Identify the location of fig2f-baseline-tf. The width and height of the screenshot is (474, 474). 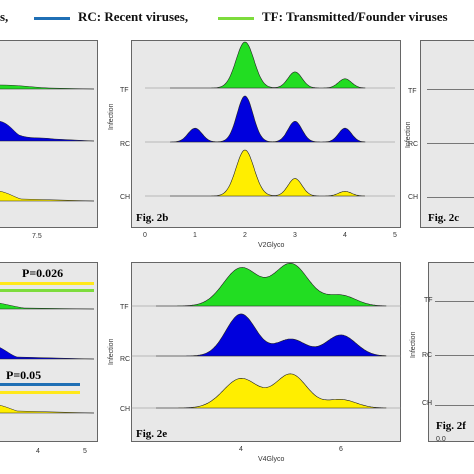
(454, 301).